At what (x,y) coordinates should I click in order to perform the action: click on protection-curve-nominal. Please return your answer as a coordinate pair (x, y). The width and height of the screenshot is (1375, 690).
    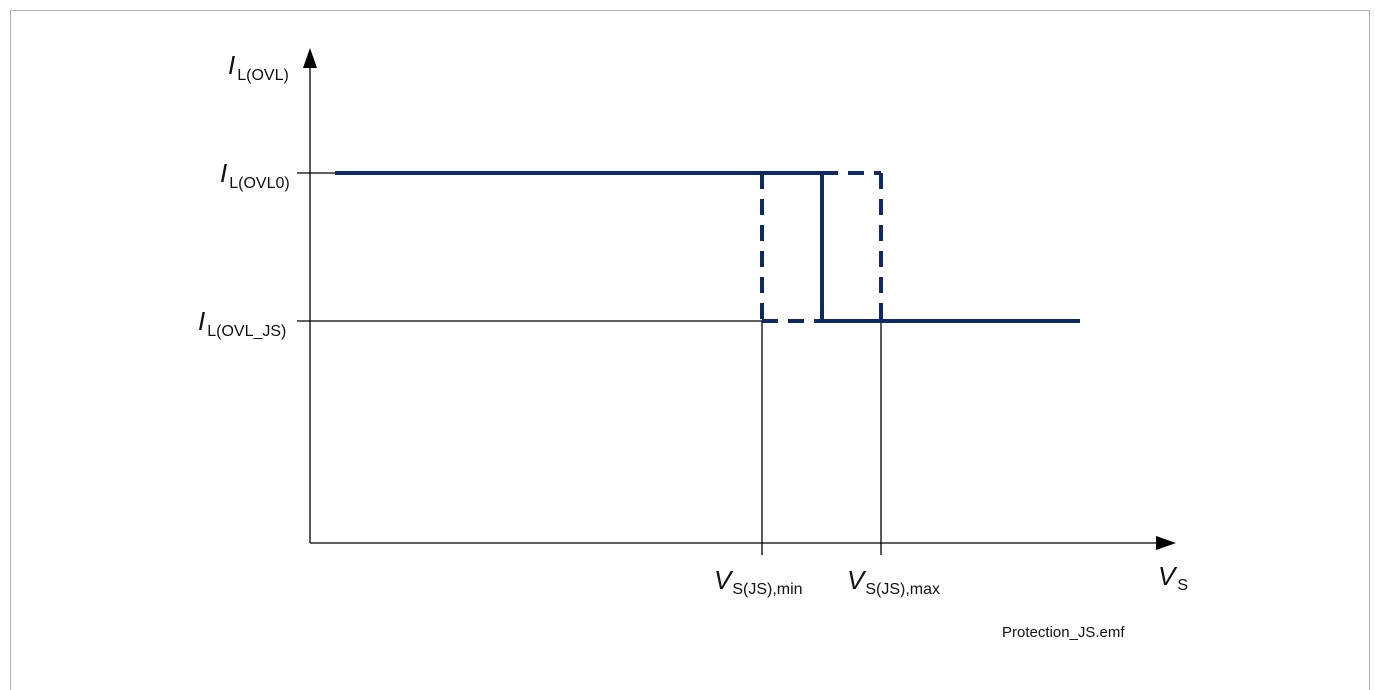
    Looking at the image, I should click on (707, 247).